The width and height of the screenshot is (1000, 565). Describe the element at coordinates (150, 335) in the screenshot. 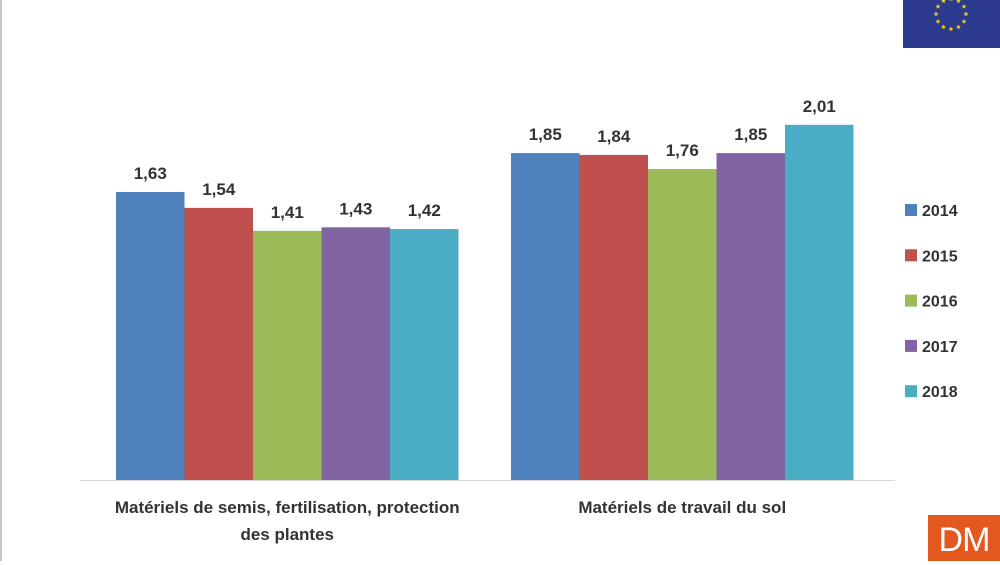

I see `bar-2014-cat1` at that location.